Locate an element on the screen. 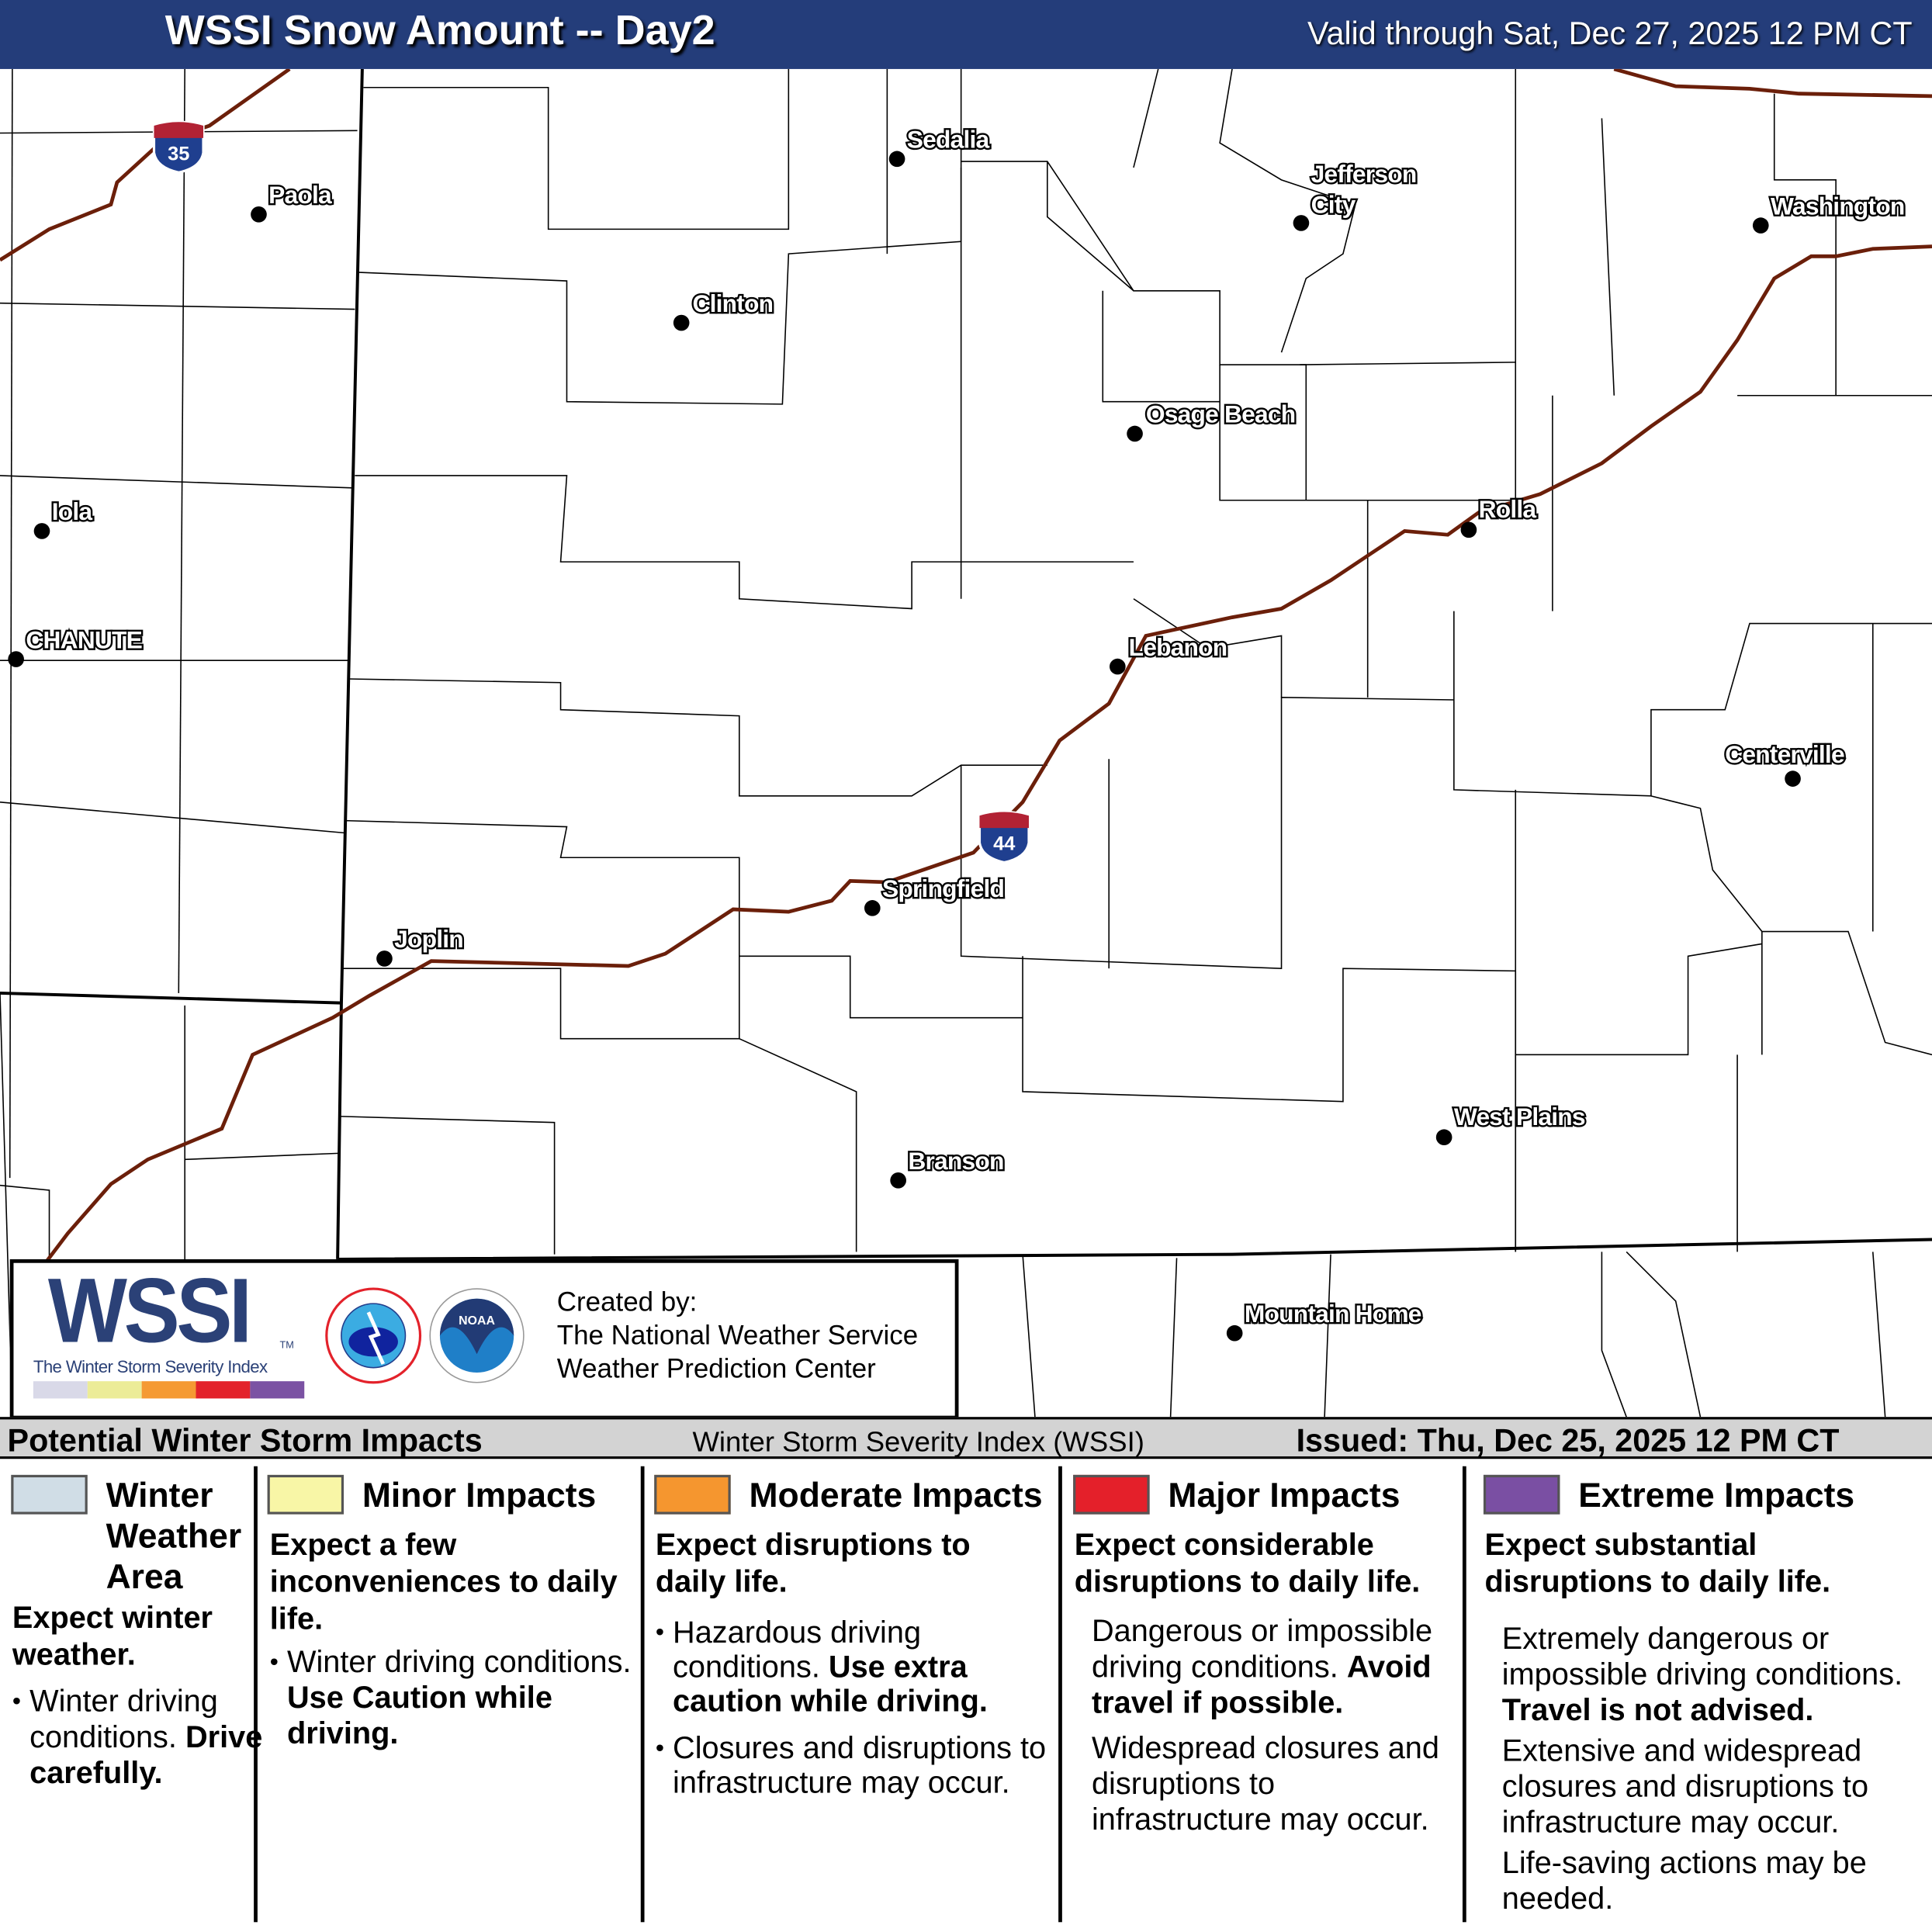  wssi-wordmark: WSSI is located at coordinates (149, 1310).